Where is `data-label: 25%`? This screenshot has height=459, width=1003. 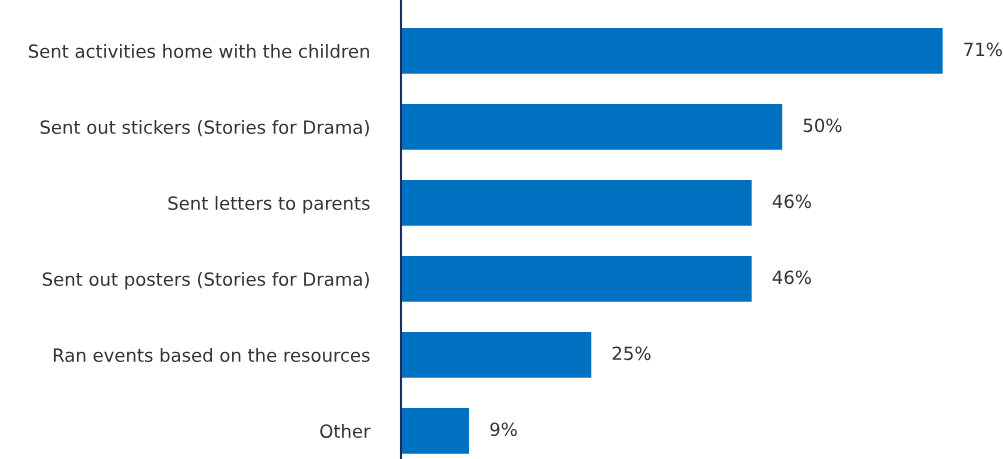
data-label: 25% is located at coordinates (631, 353).